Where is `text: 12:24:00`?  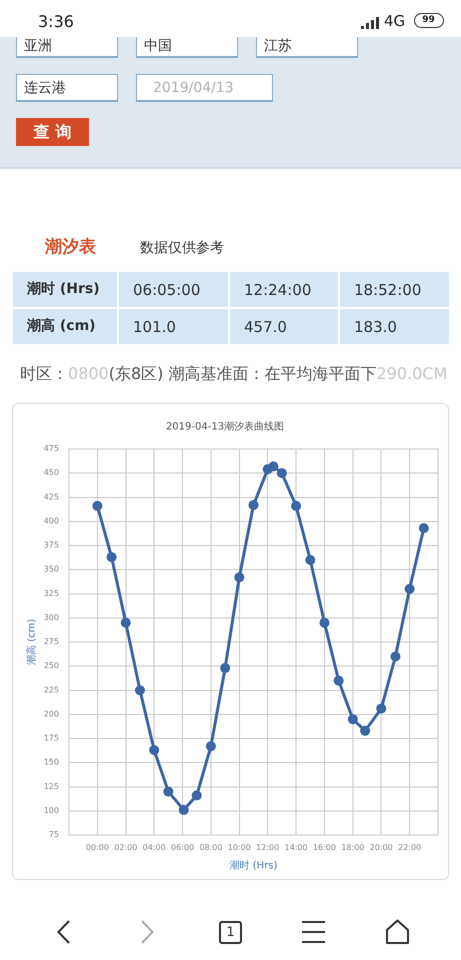
text: 12:24:00 is located at coordinates (278, 289).